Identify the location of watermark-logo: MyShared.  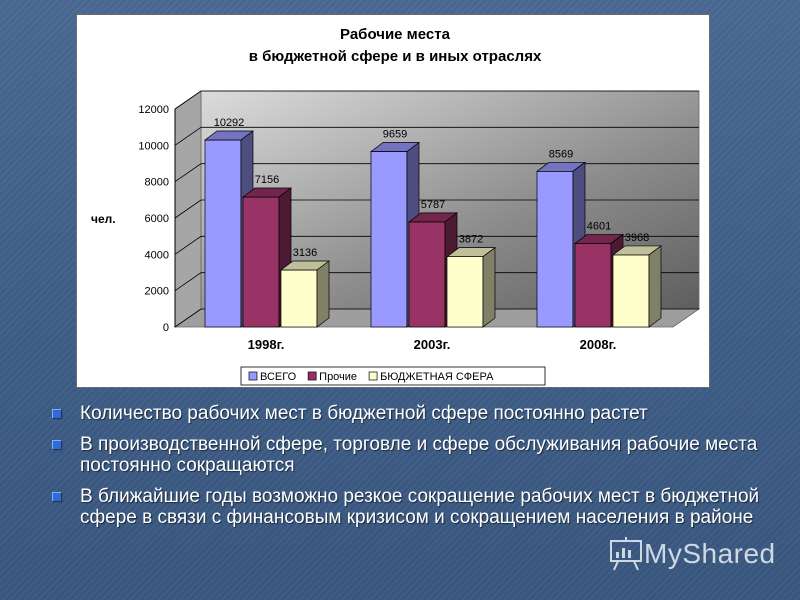
(692, 554).